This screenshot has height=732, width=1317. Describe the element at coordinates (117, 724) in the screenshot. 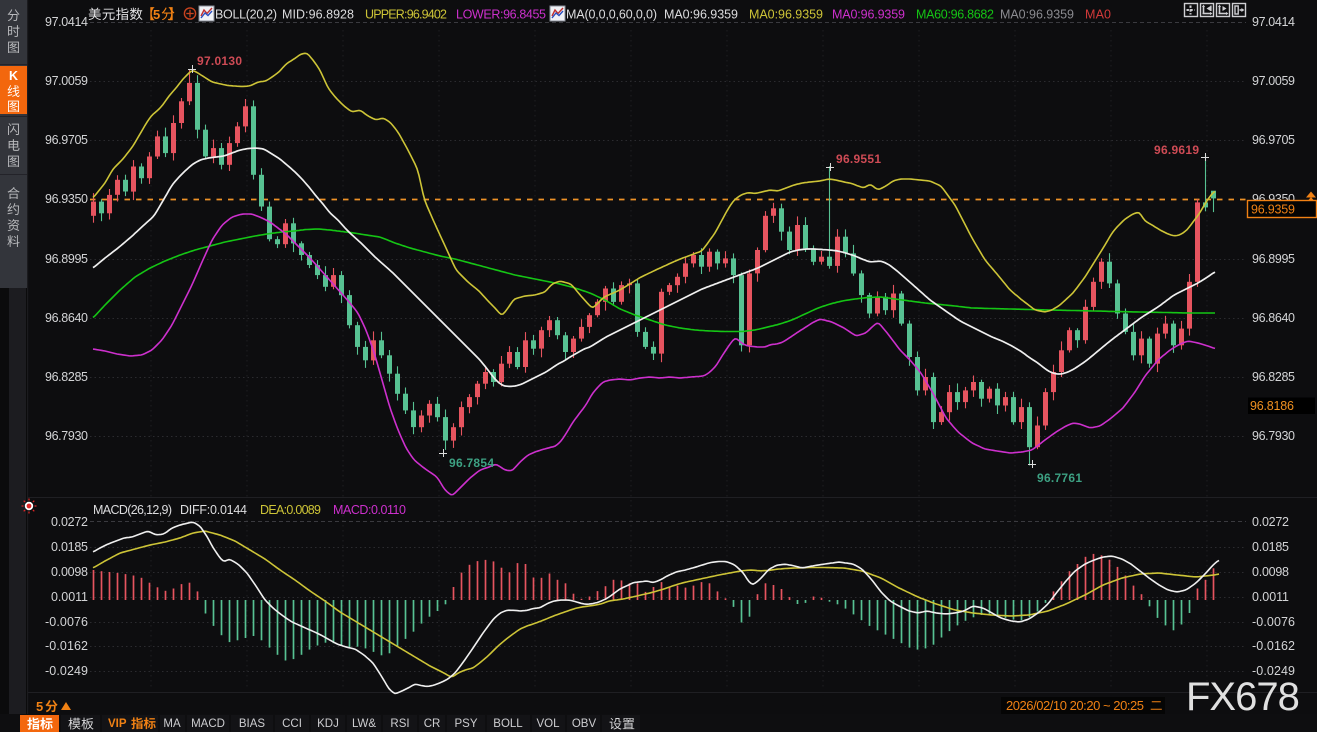

I see `svg-text: VIP` at that location.